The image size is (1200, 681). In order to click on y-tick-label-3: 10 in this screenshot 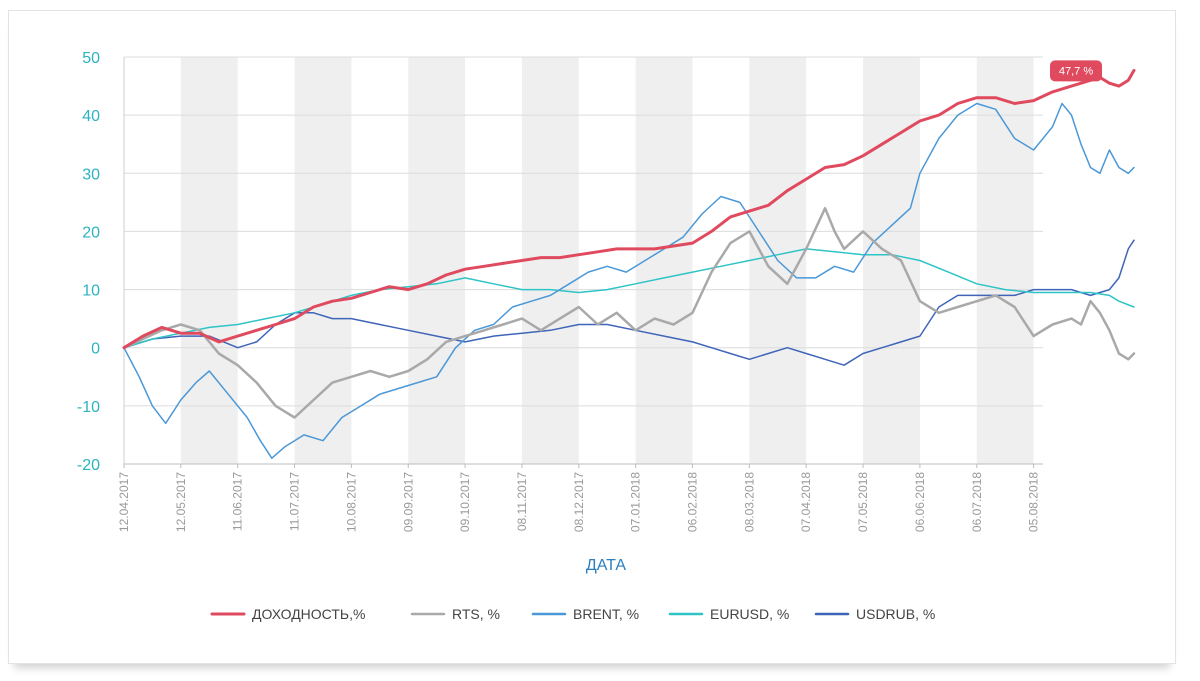, I will do `click(91, 291)`.